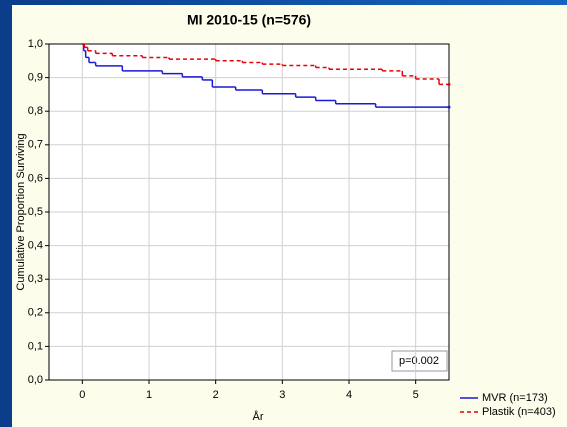  I want to click on annotation: p=0.002, so click(419, 361).